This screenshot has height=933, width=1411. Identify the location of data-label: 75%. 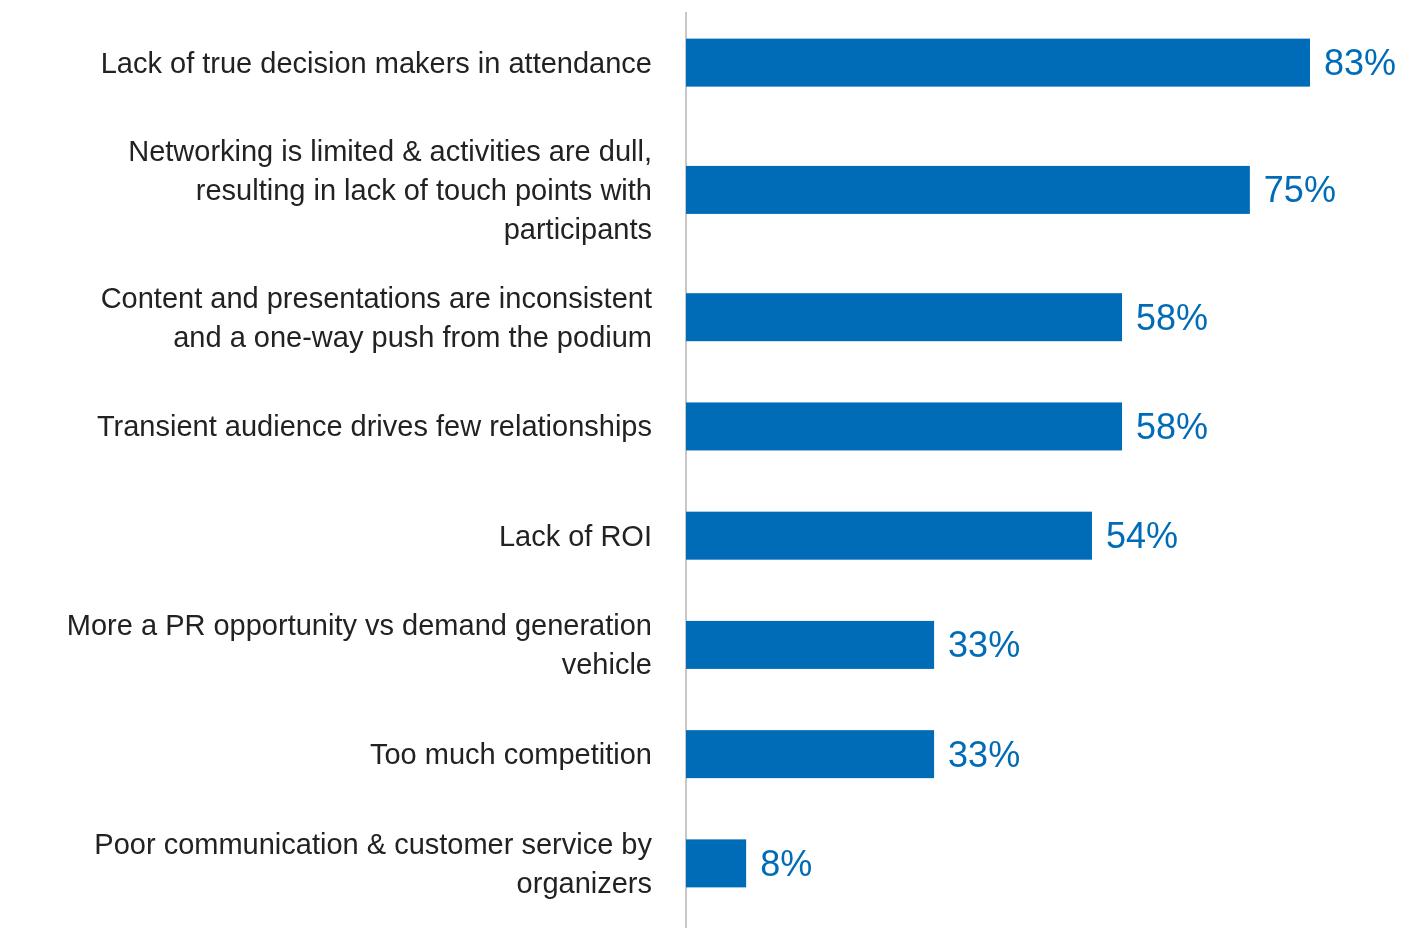
(1299, 190).